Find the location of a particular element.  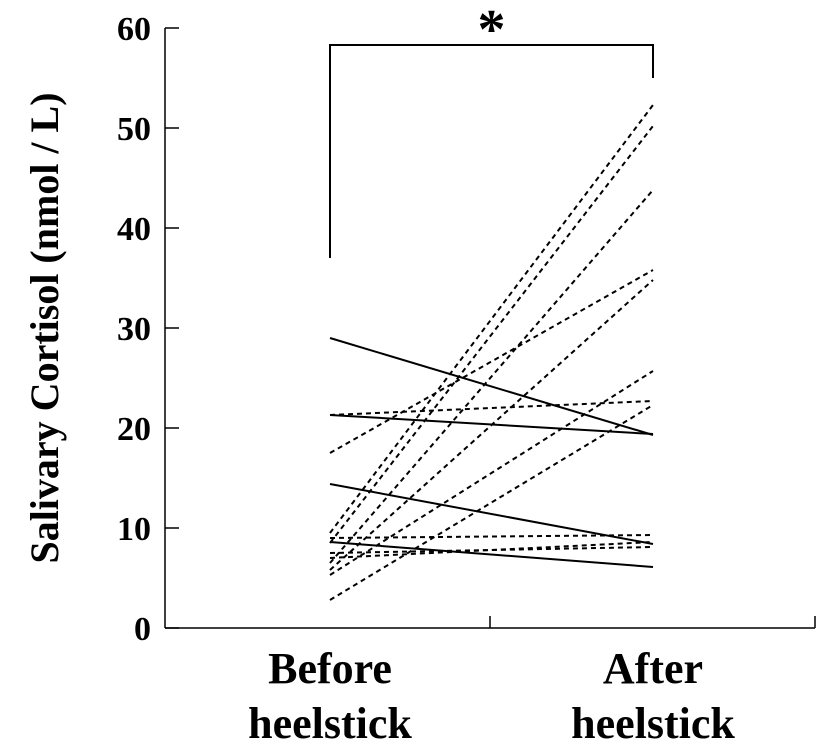

series-line-12-dashed is located at coordinates (491, 502).